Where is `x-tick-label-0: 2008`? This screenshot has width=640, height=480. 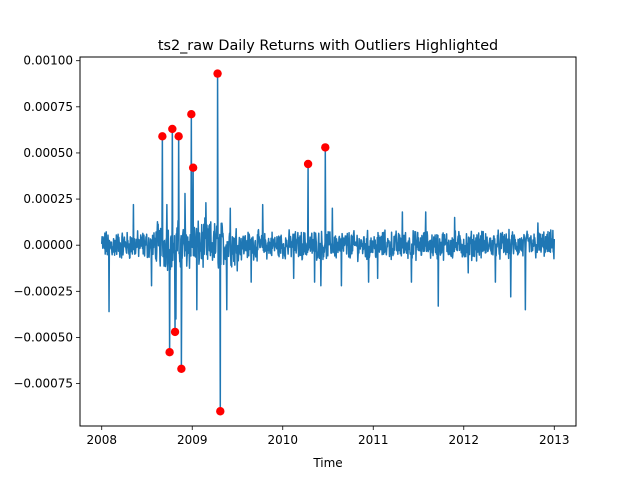 x-tick-label-0: 2008 is located at coordinates (101, 440).